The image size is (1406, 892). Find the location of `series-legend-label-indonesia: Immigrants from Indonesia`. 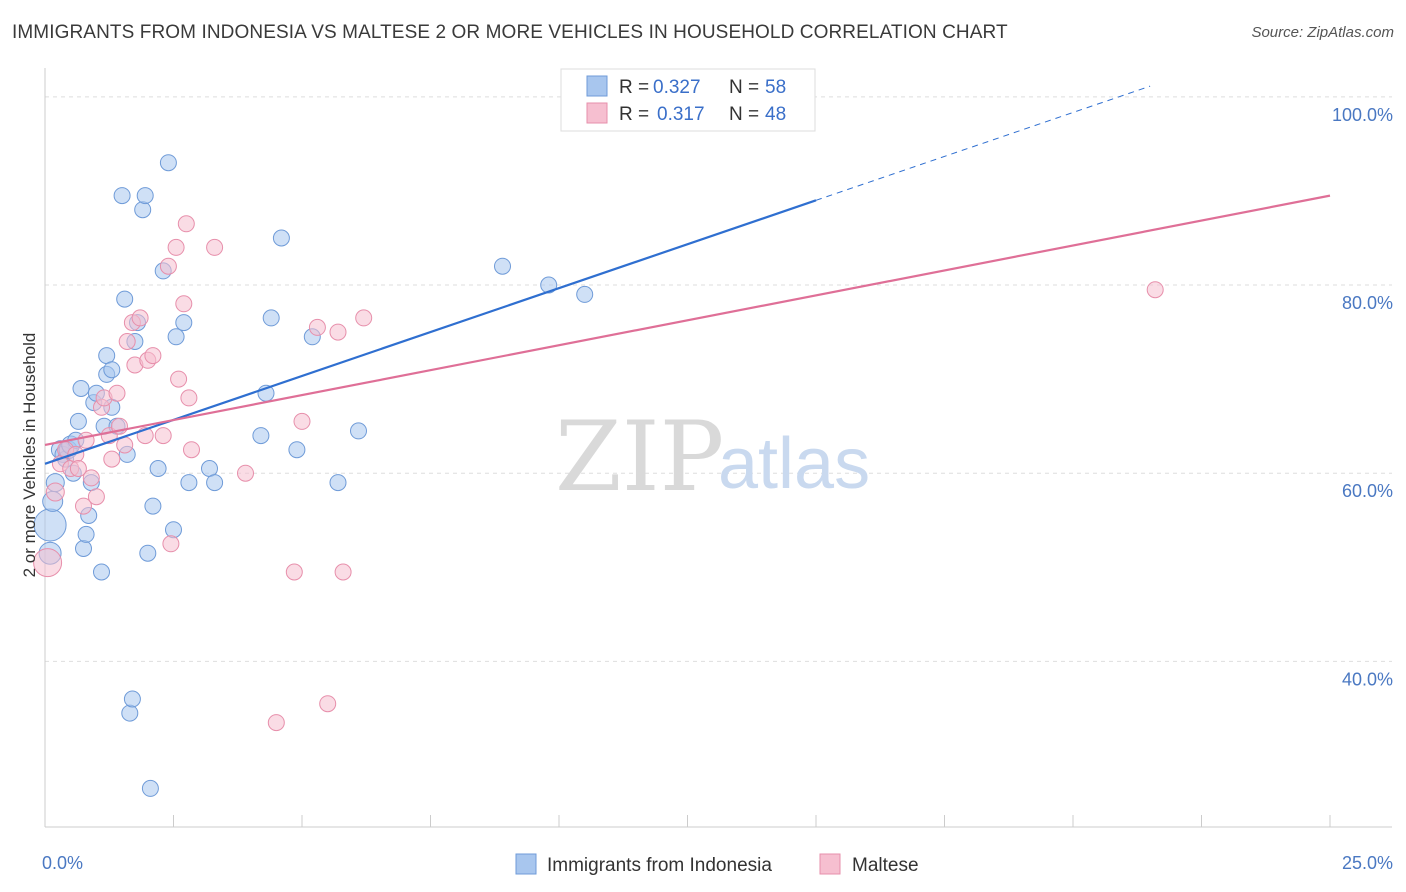

series-legend-label-indonesia: Immigrants from Indonesia is located at coordinates (659, 865).